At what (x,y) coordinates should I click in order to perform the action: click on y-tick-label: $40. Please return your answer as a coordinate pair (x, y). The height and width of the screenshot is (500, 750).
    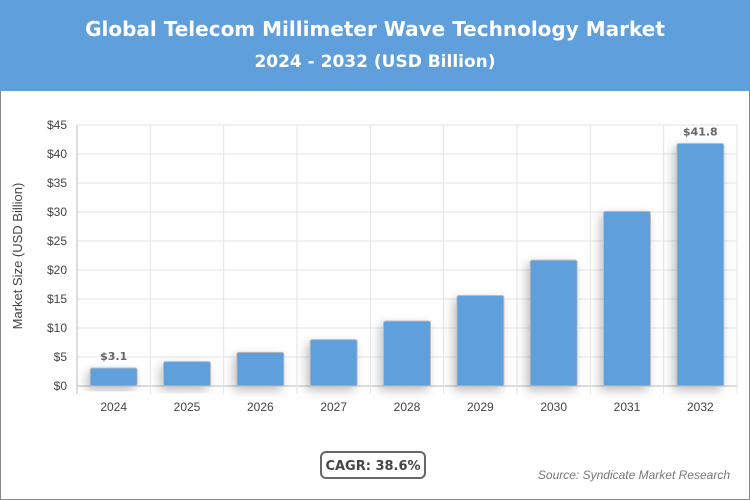
    Looking at the image, I should click on (57, 154).